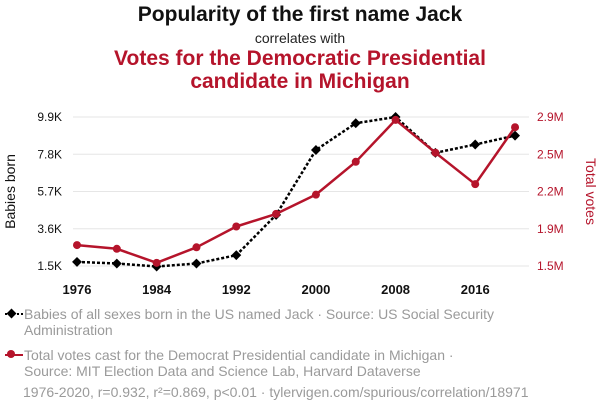 The image size is (600, 414). What do you see at coordinates (550, 117) in the screenshot?
I see `y-right-tick-label: 2.9M` at bounding box center [550, 117].